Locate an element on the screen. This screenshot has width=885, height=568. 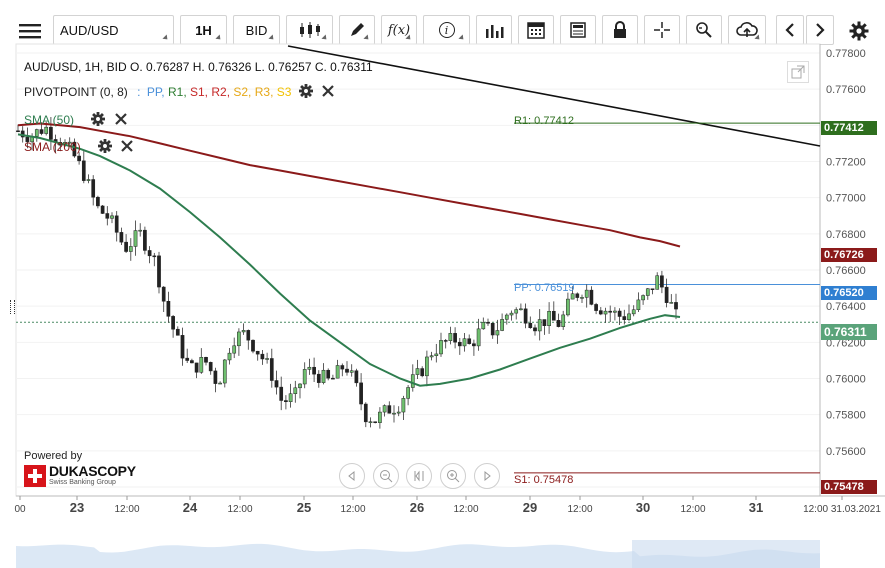
r1-level-label: R1: 0.77412 is located at coordinates (544, 121).